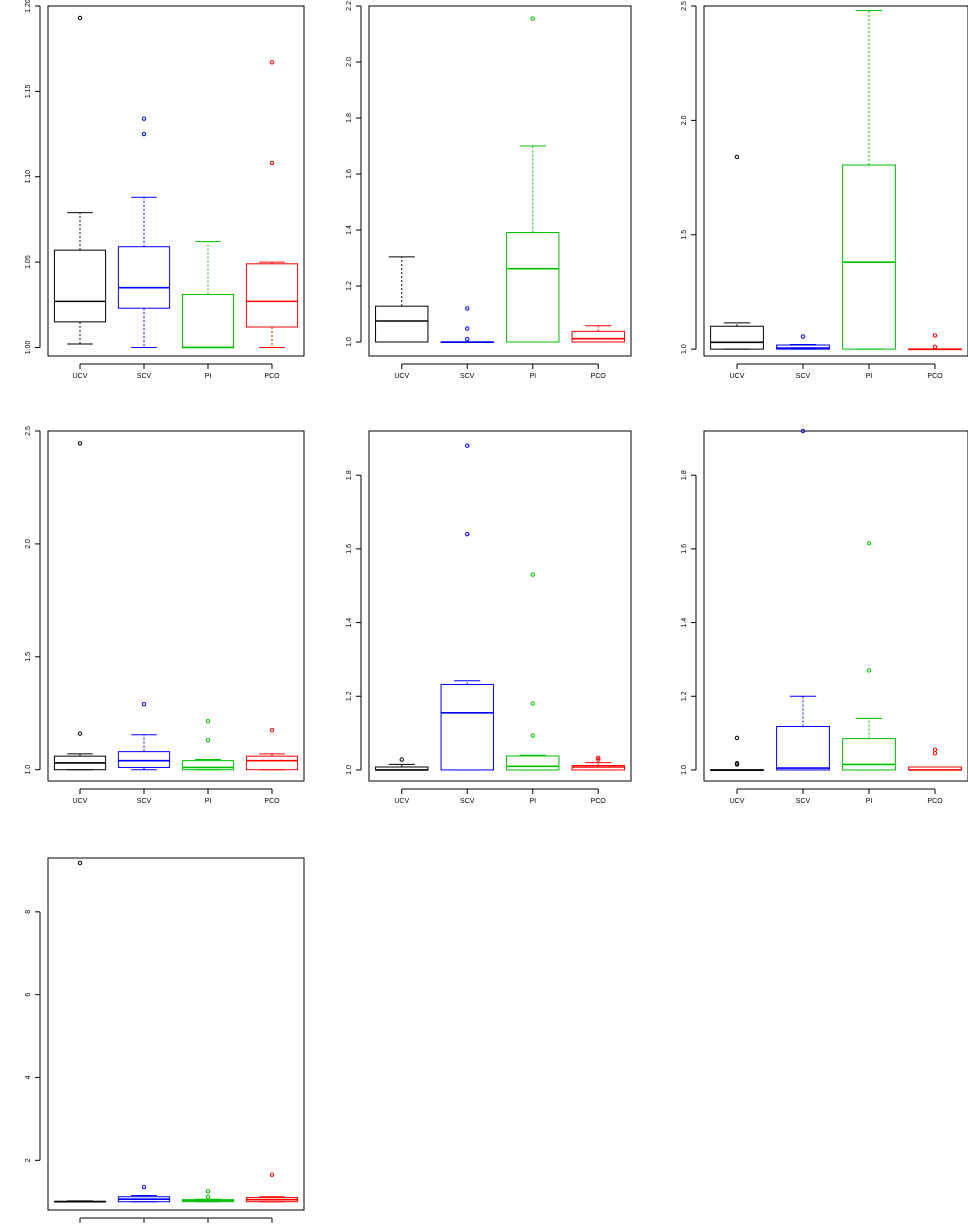 This screenshot has height=1226, width=968. Describe the element at coordinates (28, 6) in the screenshot. I see `y-tick-label: 1.20` at that location.